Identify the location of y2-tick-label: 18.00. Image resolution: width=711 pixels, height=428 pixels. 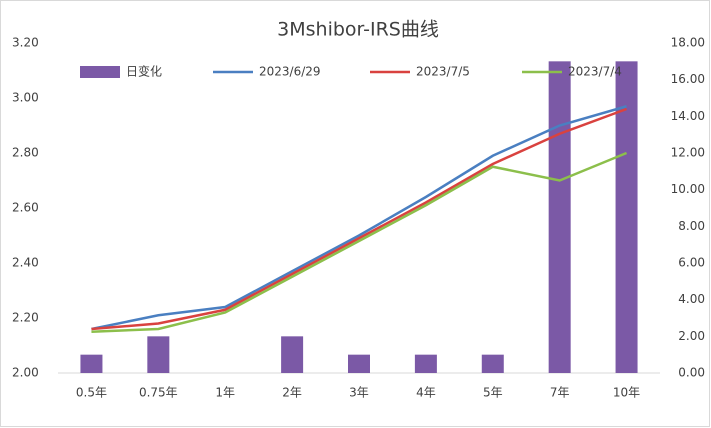
(688, 43).